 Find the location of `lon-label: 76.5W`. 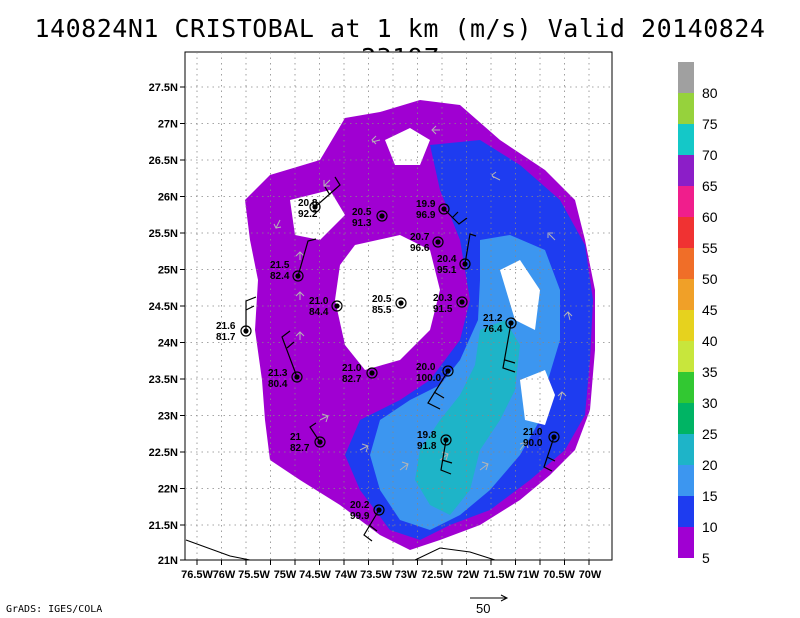

lon-label: 76.5W is located at coordinates (197, 575).